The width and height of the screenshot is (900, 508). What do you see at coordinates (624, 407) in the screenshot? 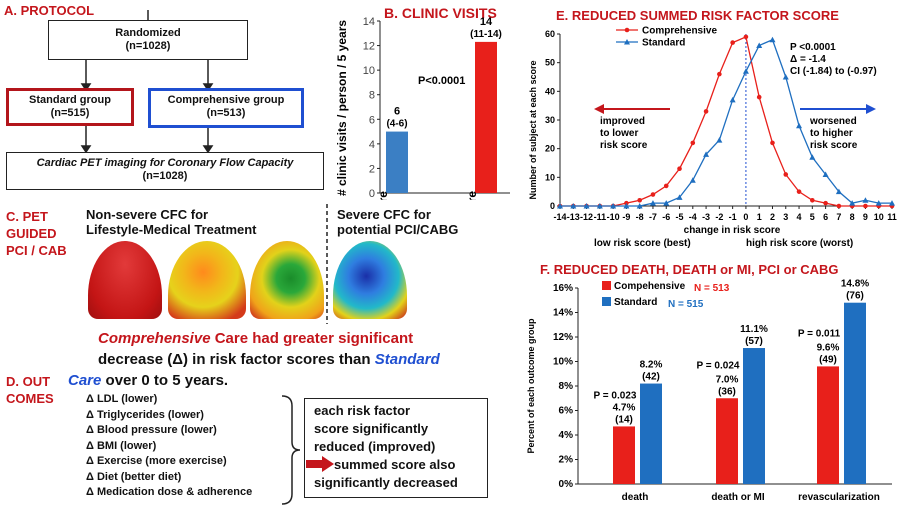
I see `death-value-label: 4.7%` at bounding box center [624, 407].